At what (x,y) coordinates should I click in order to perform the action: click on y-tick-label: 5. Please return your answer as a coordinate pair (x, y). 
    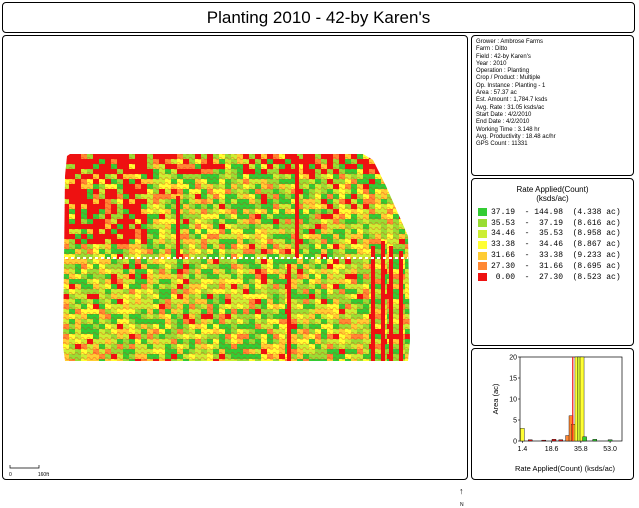
    Looking at the image, I should click on (515, 421).